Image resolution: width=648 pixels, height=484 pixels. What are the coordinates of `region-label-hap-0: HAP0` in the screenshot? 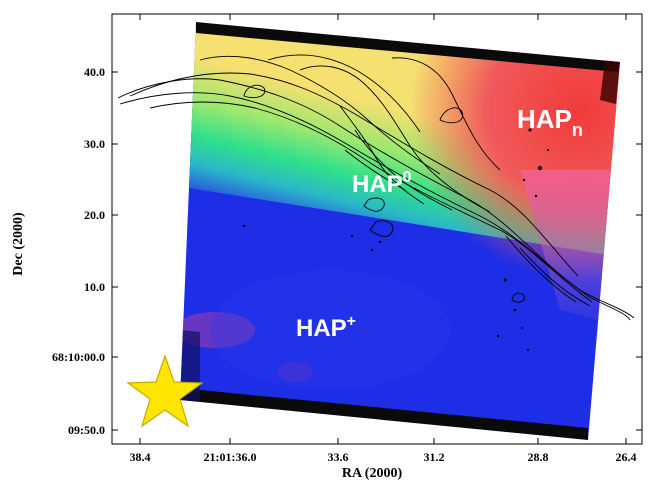 It's located at (382, 183).